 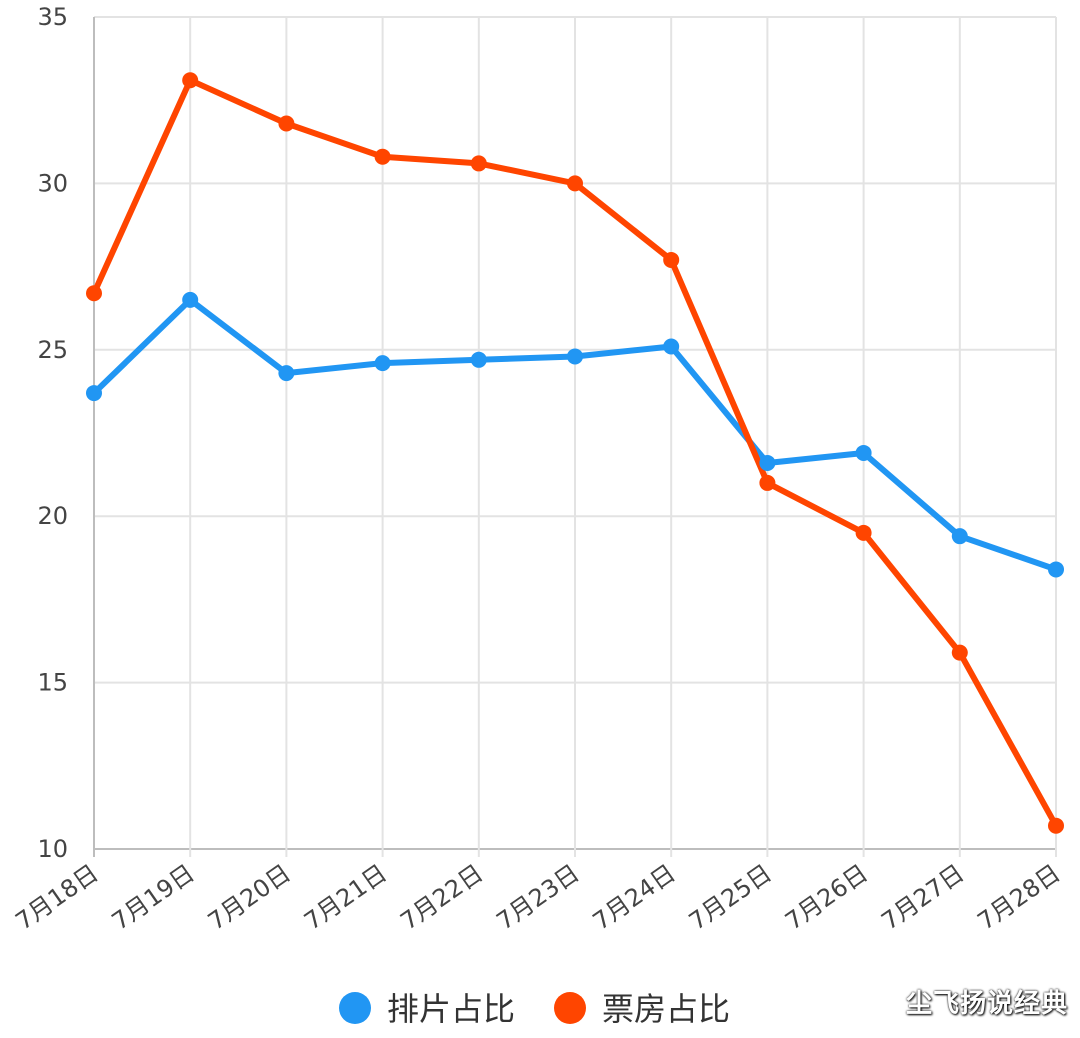 I want to click on x-tick-label: 7月26日, so click(x=826, y=897).